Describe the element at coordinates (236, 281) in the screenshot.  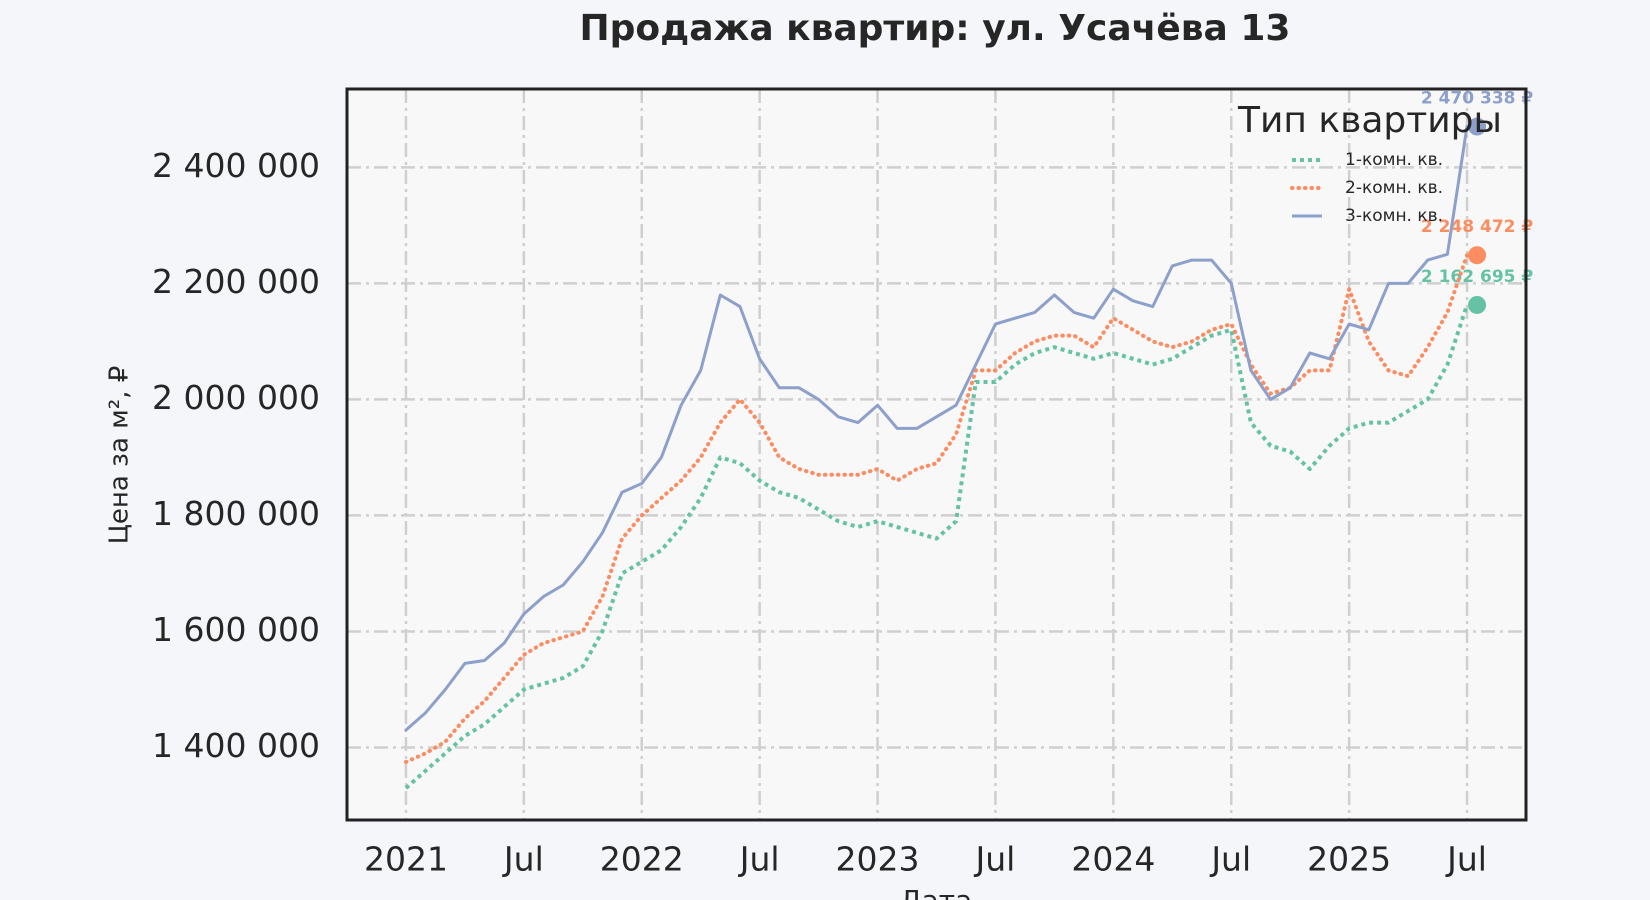
I see `y-tick-label: 2 200 000` at that location.